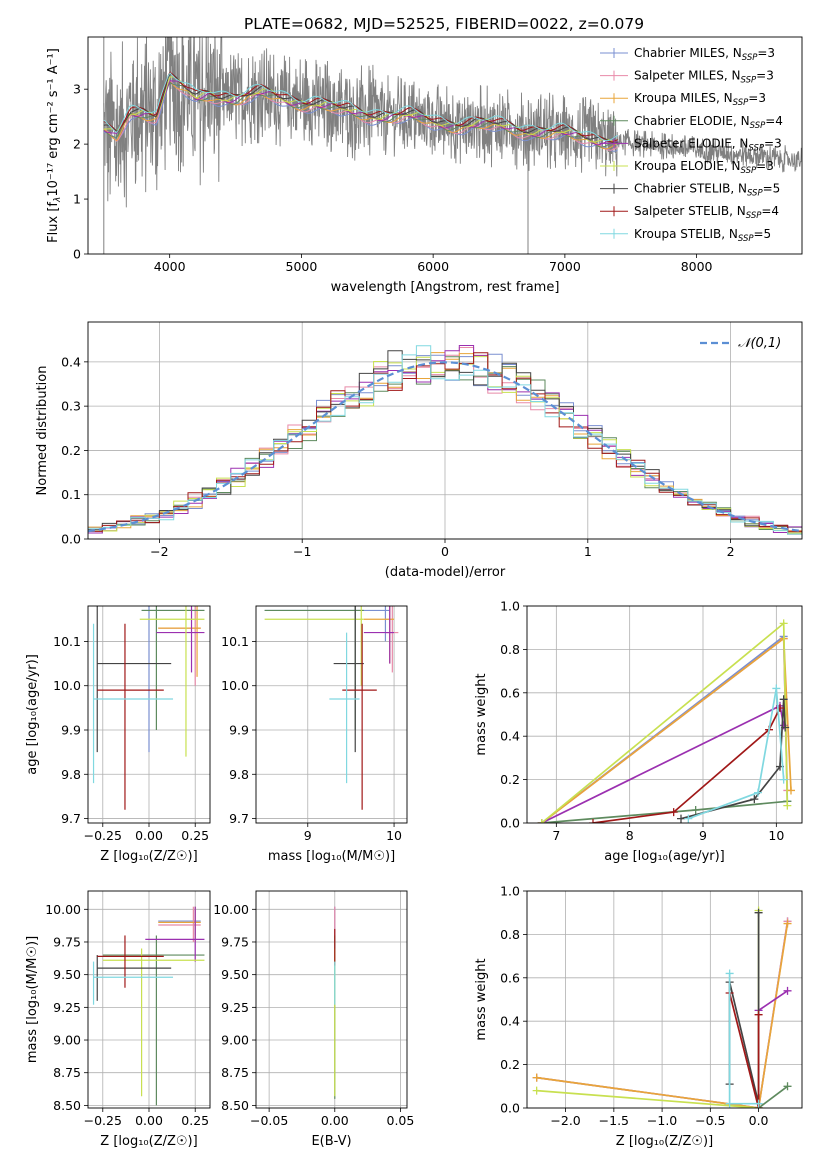 This screenshot has width=819, height=1170. Describe the element at coordinates (731, 551) in the screenshot. I see `x-tick-label: 2` at that location.